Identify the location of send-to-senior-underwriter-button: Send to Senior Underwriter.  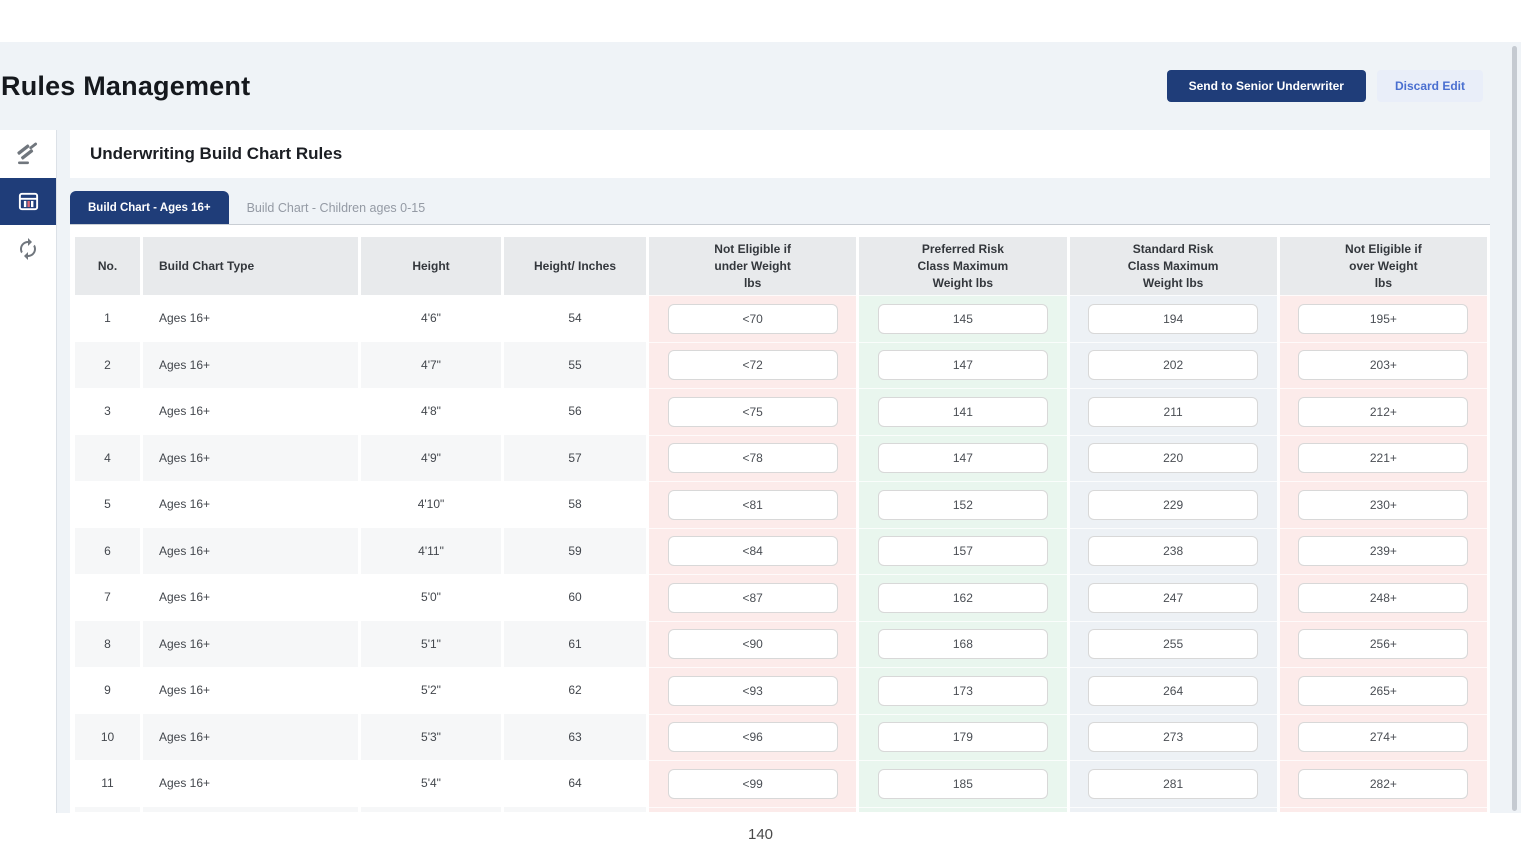
(1266, 86).